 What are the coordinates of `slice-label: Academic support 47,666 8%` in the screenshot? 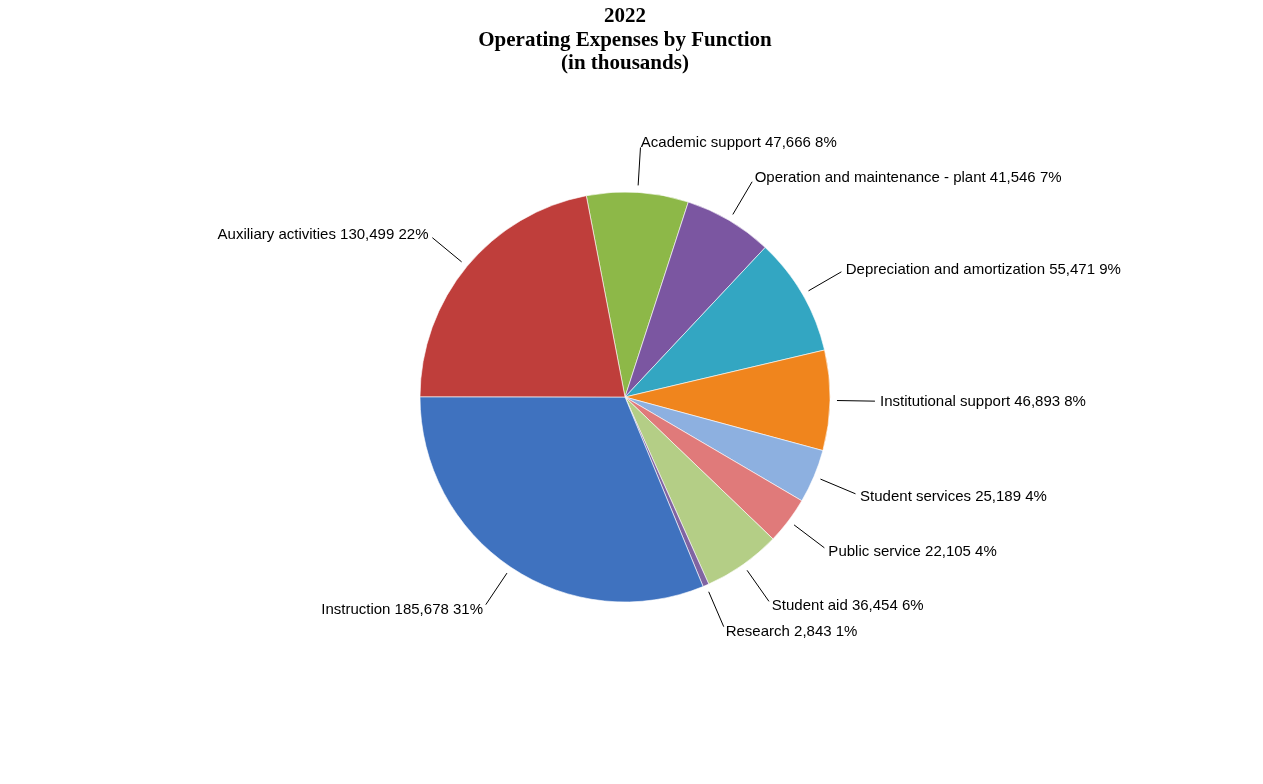 It's located at (738, 142).